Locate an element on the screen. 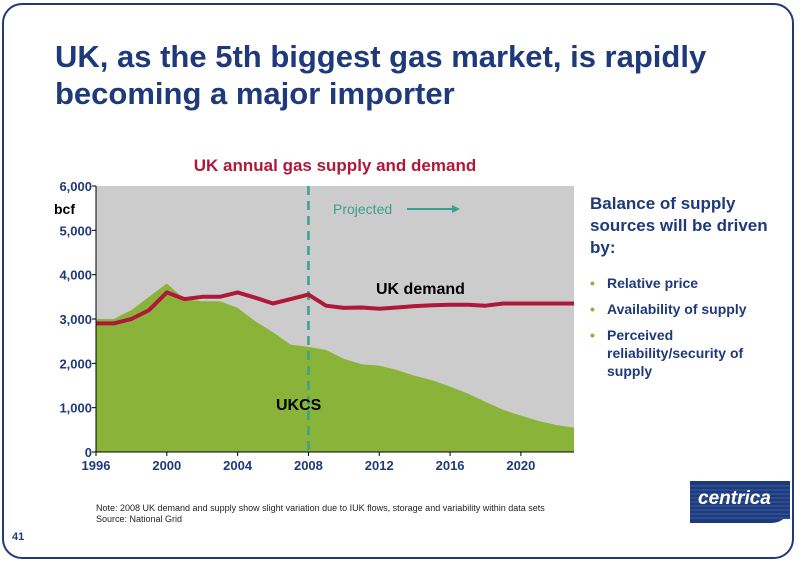  y-axis: 0 1,000 2,000 3,000 4,000 5,000 6,000 is located at coordinates (78, 319).